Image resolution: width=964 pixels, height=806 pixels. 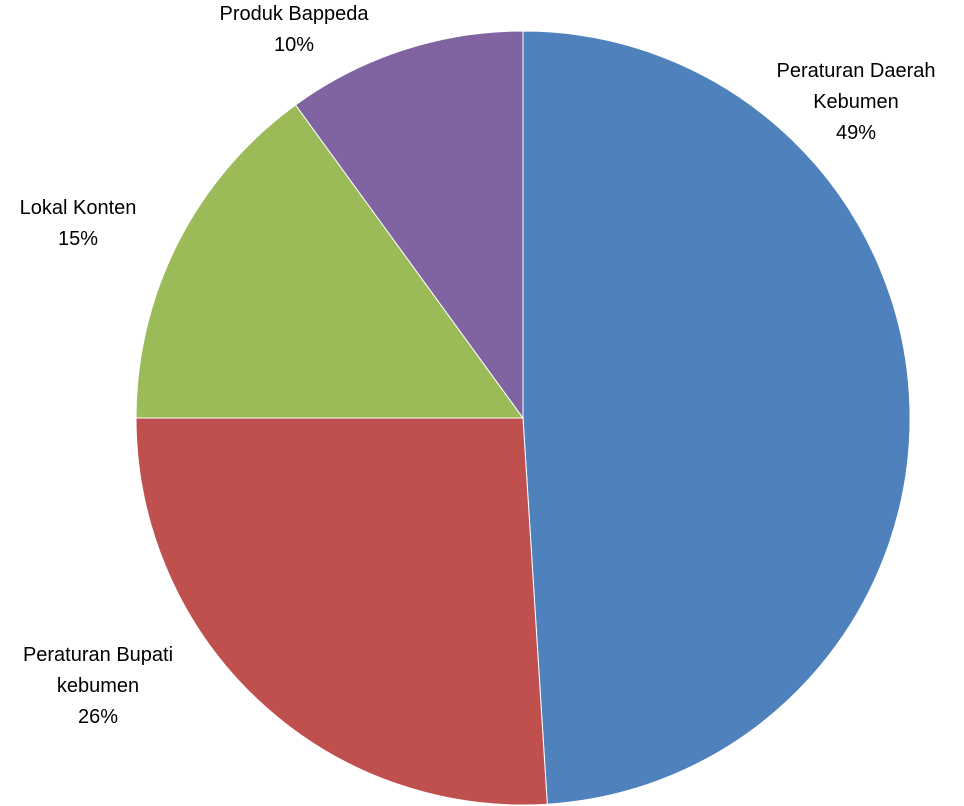 I want to click on slice-label: Peraturan Bupati kebumen 26%, so click(x=98, y=686).